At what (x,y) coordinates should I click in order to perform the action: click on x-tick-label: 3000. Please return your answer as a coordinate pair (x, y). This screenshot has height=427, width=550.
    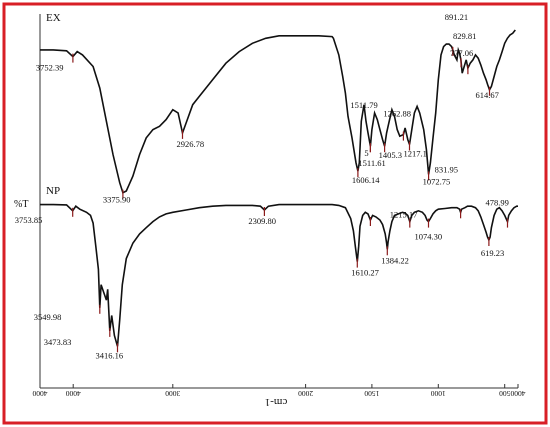
    Looking at the image, I should click on (172, 393).